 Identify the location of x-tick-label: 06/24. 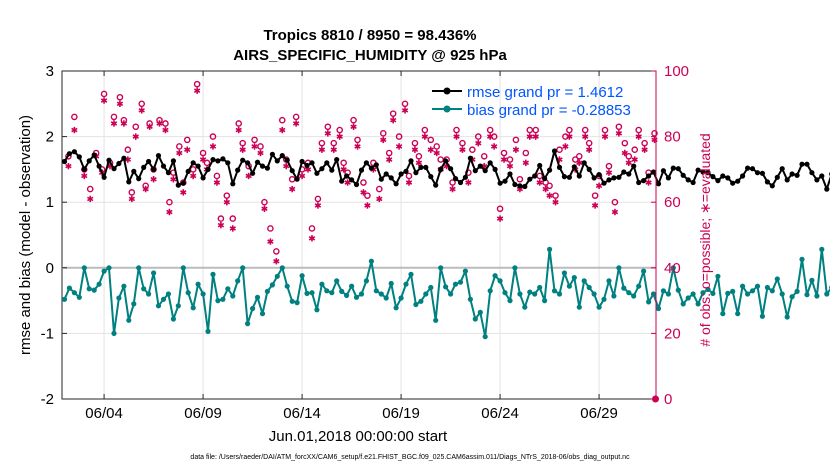
(500, 413).